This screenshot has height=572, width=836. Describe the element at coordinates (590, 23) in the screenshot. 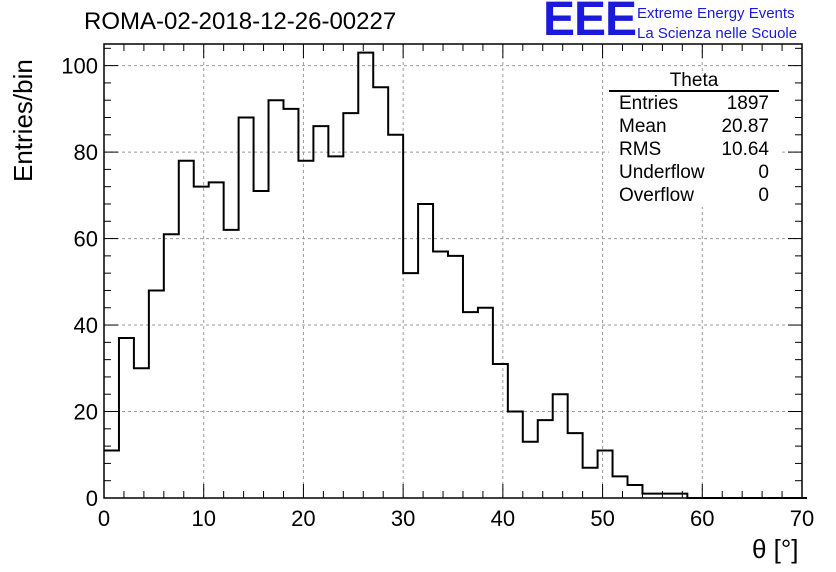

I see `eee-logo: EEE` at that location.